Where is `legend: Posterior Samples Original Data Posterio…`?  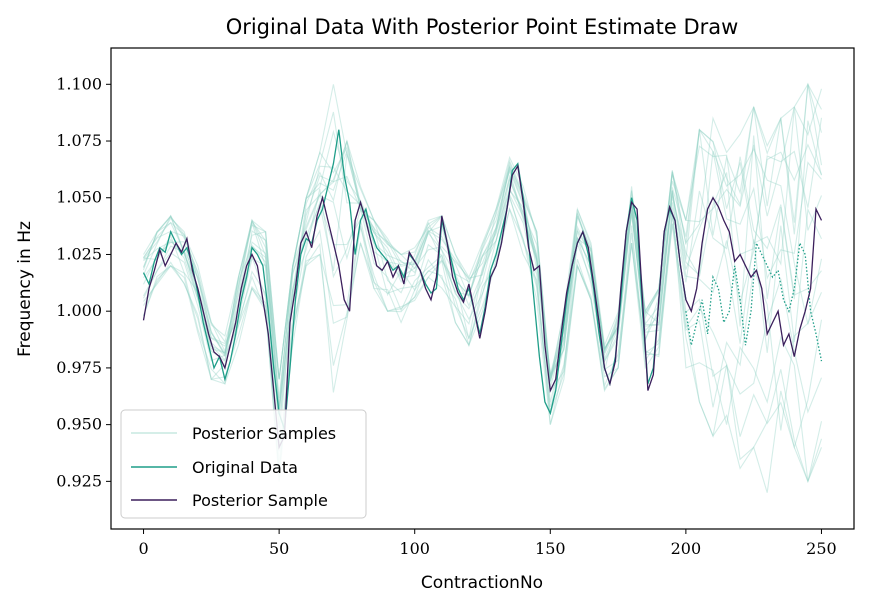 legend: Posterior Samples Original Data Posterio… is located at coordinates (243, 464).